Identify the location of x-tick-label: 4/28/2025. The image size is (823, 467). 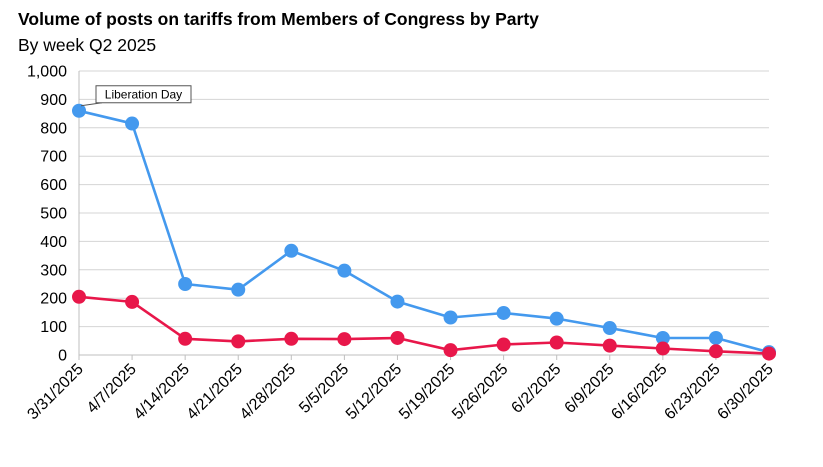
(268, 392).